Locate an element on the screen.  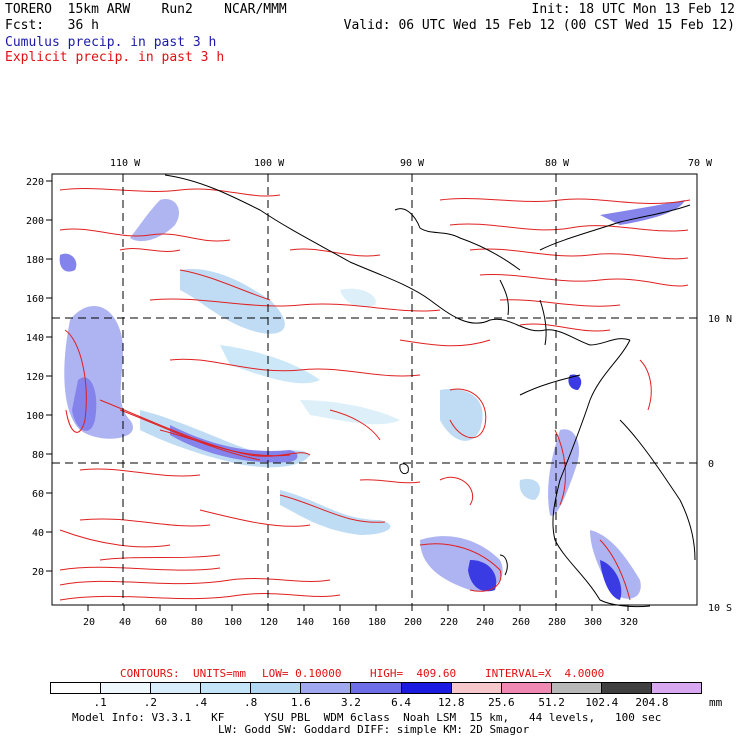
y-tick-100: 100 is located at coordinates (35, 416).